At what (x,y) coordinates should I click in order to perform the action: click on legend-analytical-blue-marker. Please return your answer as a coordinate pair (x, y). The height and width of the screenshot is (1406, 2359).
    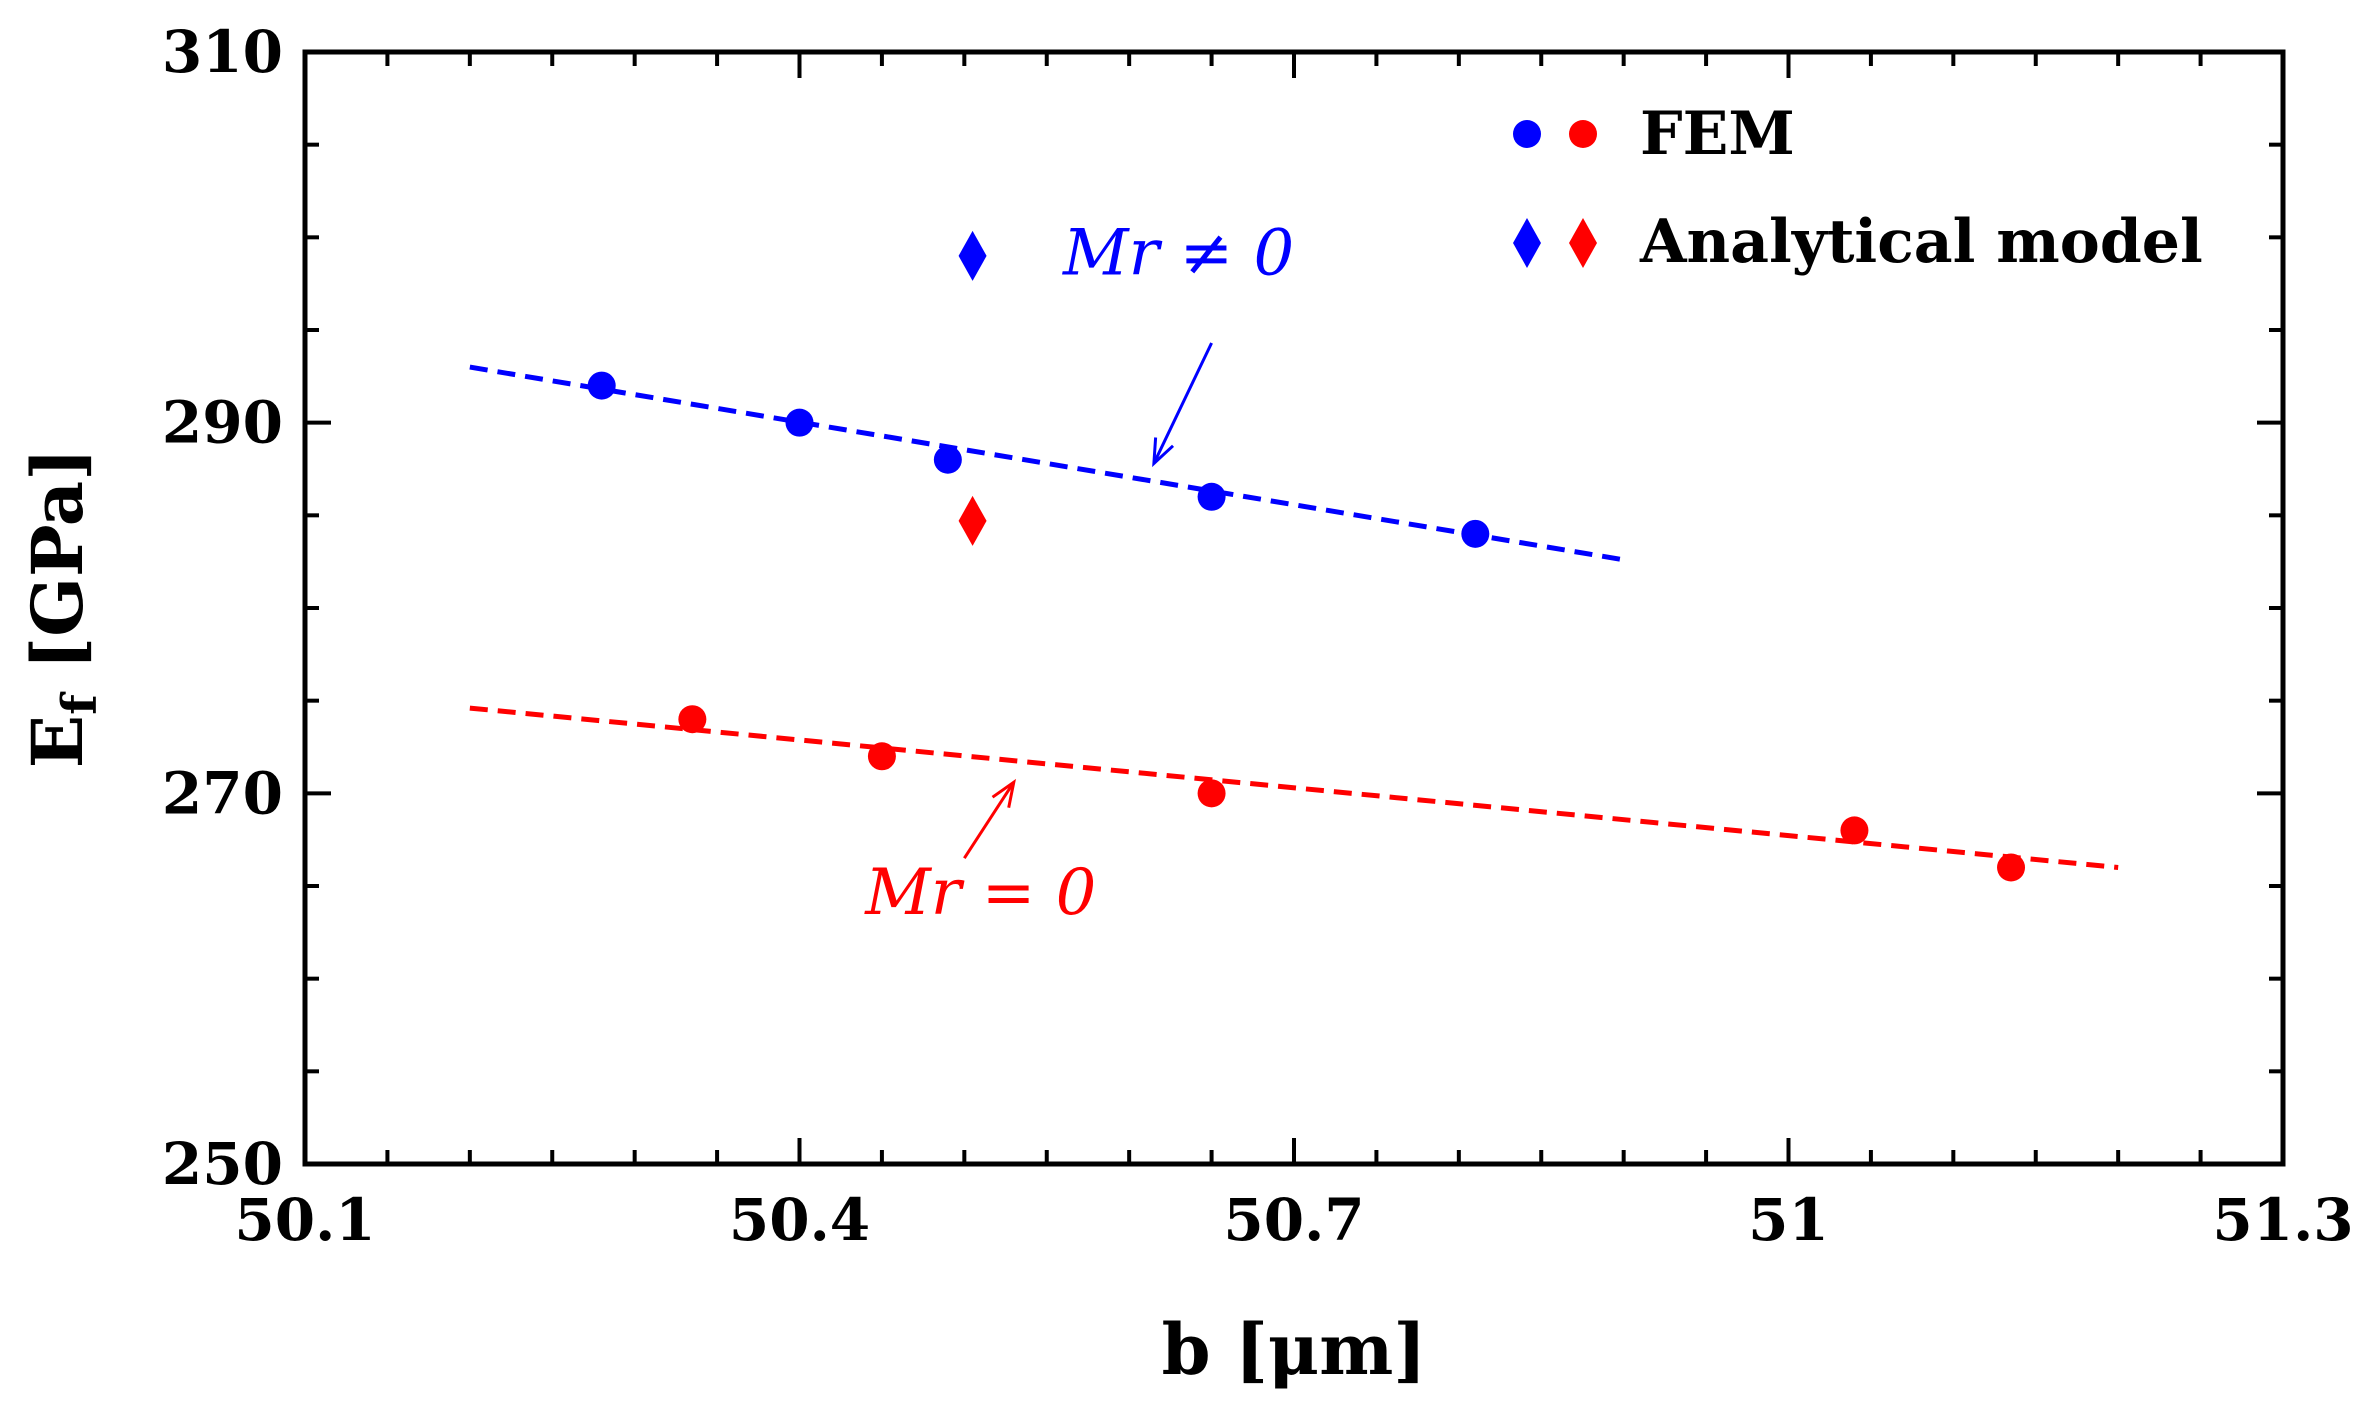
    Looking at the image, I should click on (1527, 243).